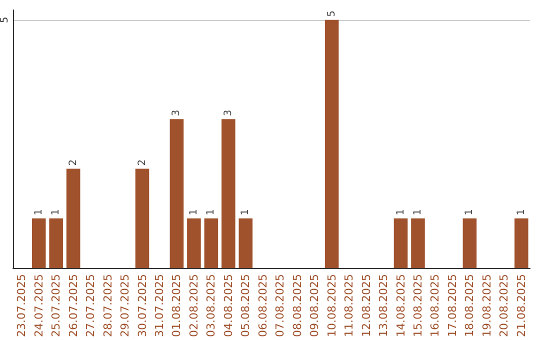 The image size is (540, 340). Describe the element at coordinates (21, 306) in the screenshot. I see `x-tick-label: 23.07.2025` at that location.